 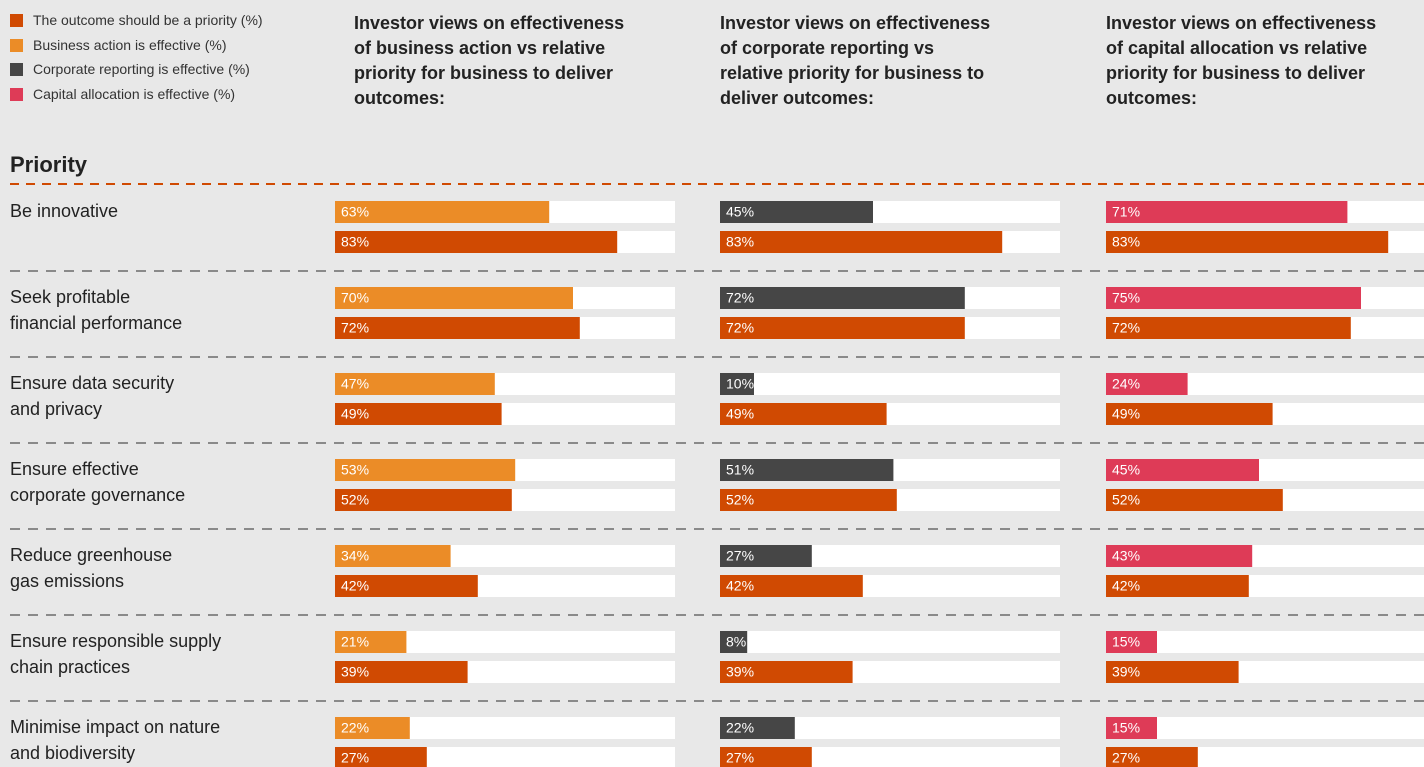 I want to click on value-label: 63%, so click(x=355, y=212).